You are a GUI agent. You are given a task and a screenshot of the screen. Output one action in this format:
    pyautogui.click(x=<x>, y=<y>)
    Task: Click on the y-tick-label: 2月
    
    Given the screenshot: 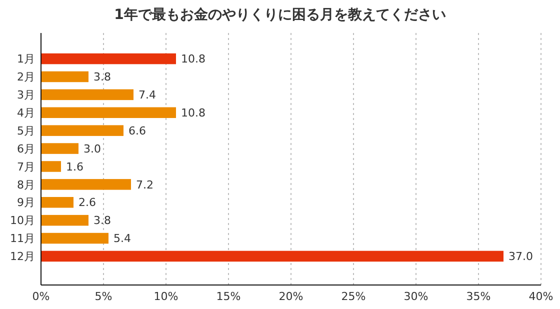 What is the action you would take?
    pyautogui.click(x=26, y=77)
    